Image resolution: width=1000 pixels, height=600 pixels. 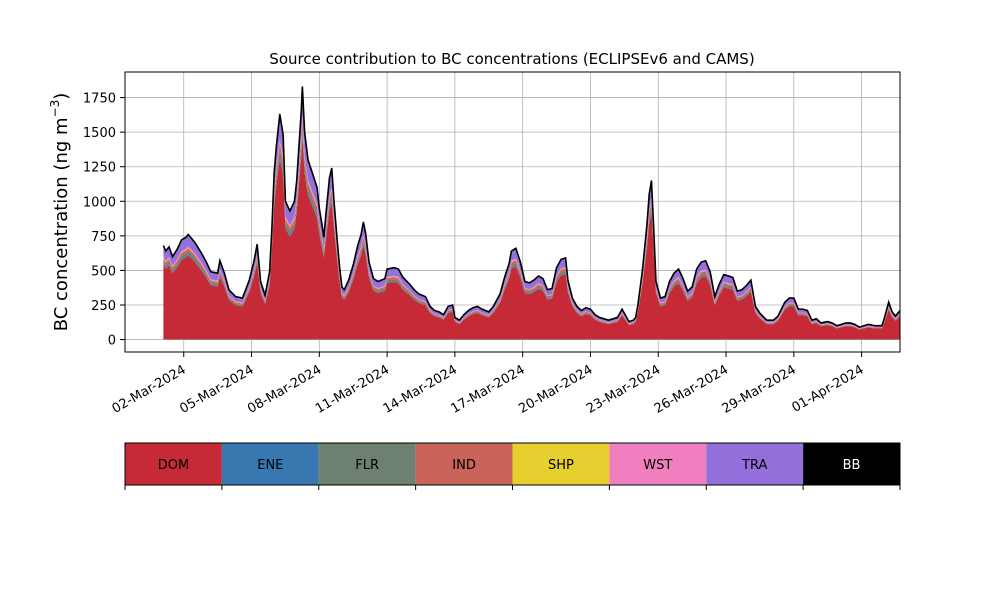 I want to click on legend-label-wst: WST, so click(x=657, y=465).